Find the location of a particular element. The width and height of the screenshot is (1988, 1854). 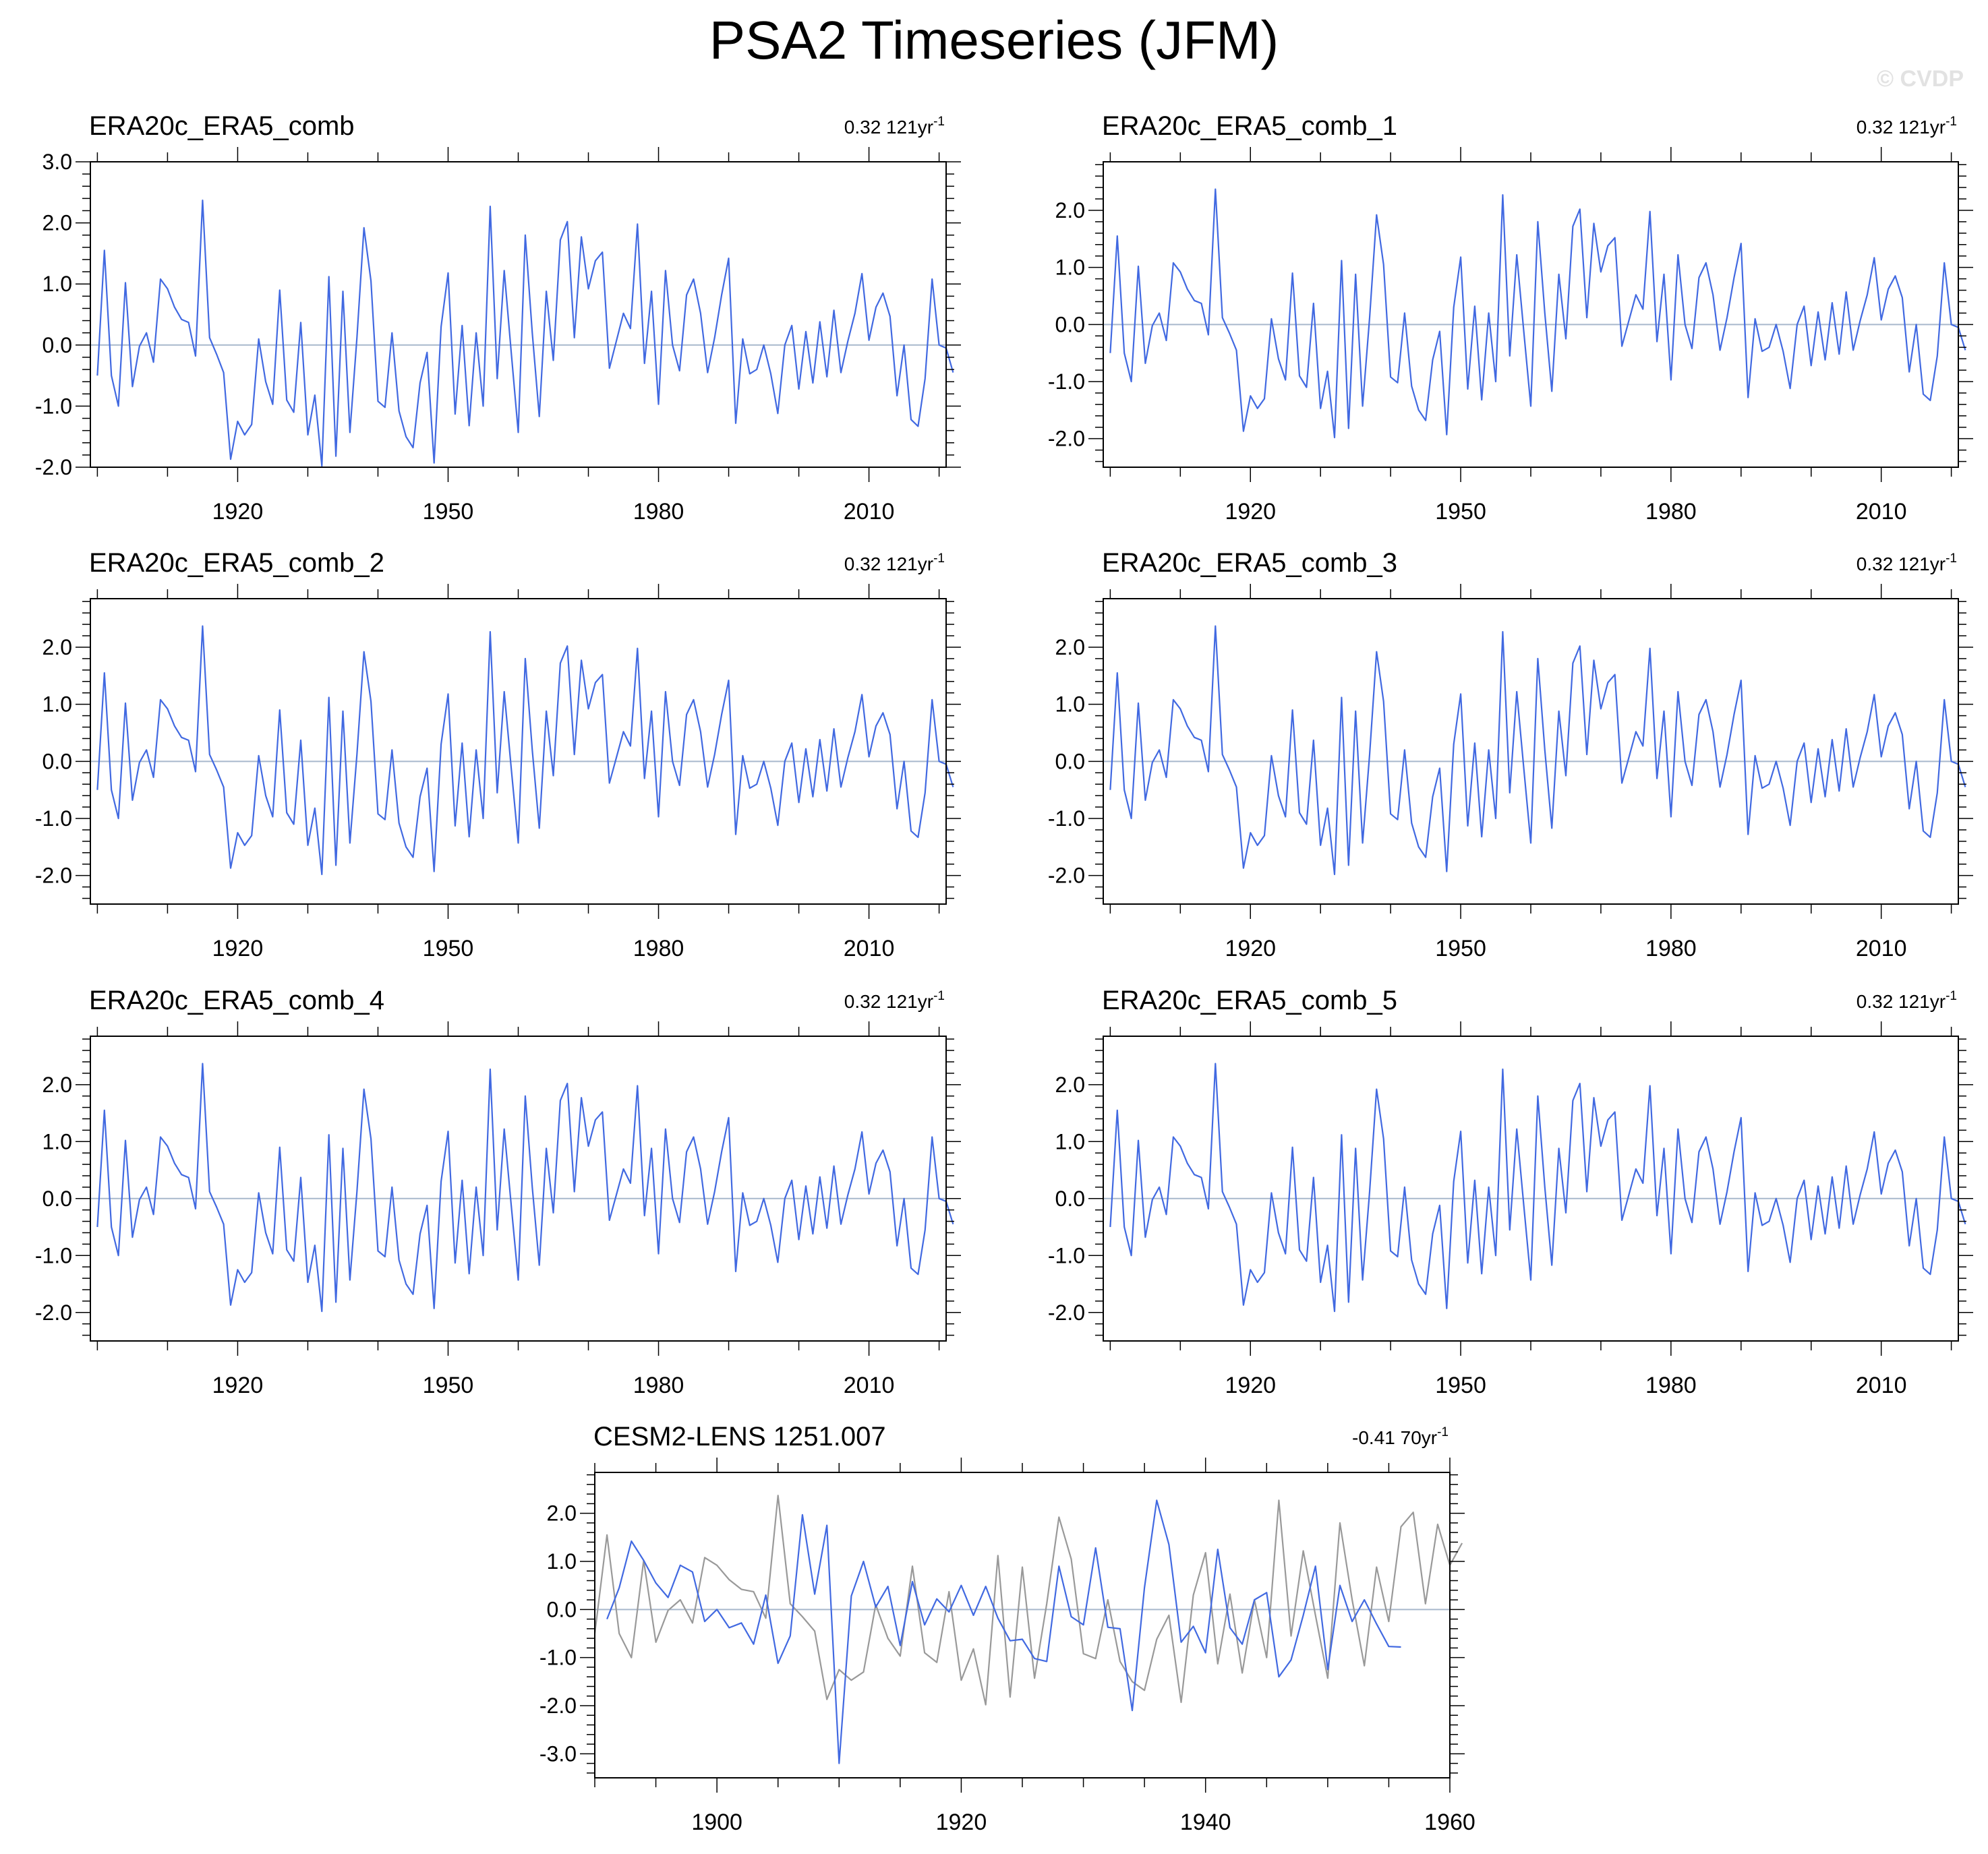

x-tick-label: 1960 is located at coordinates (1450, 1822).